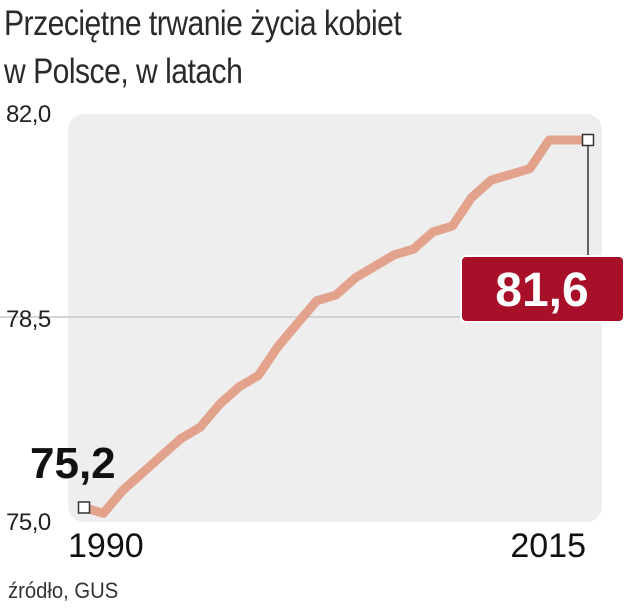  I want to click on x-tick-label-2015: 2015, so click(548, 546).